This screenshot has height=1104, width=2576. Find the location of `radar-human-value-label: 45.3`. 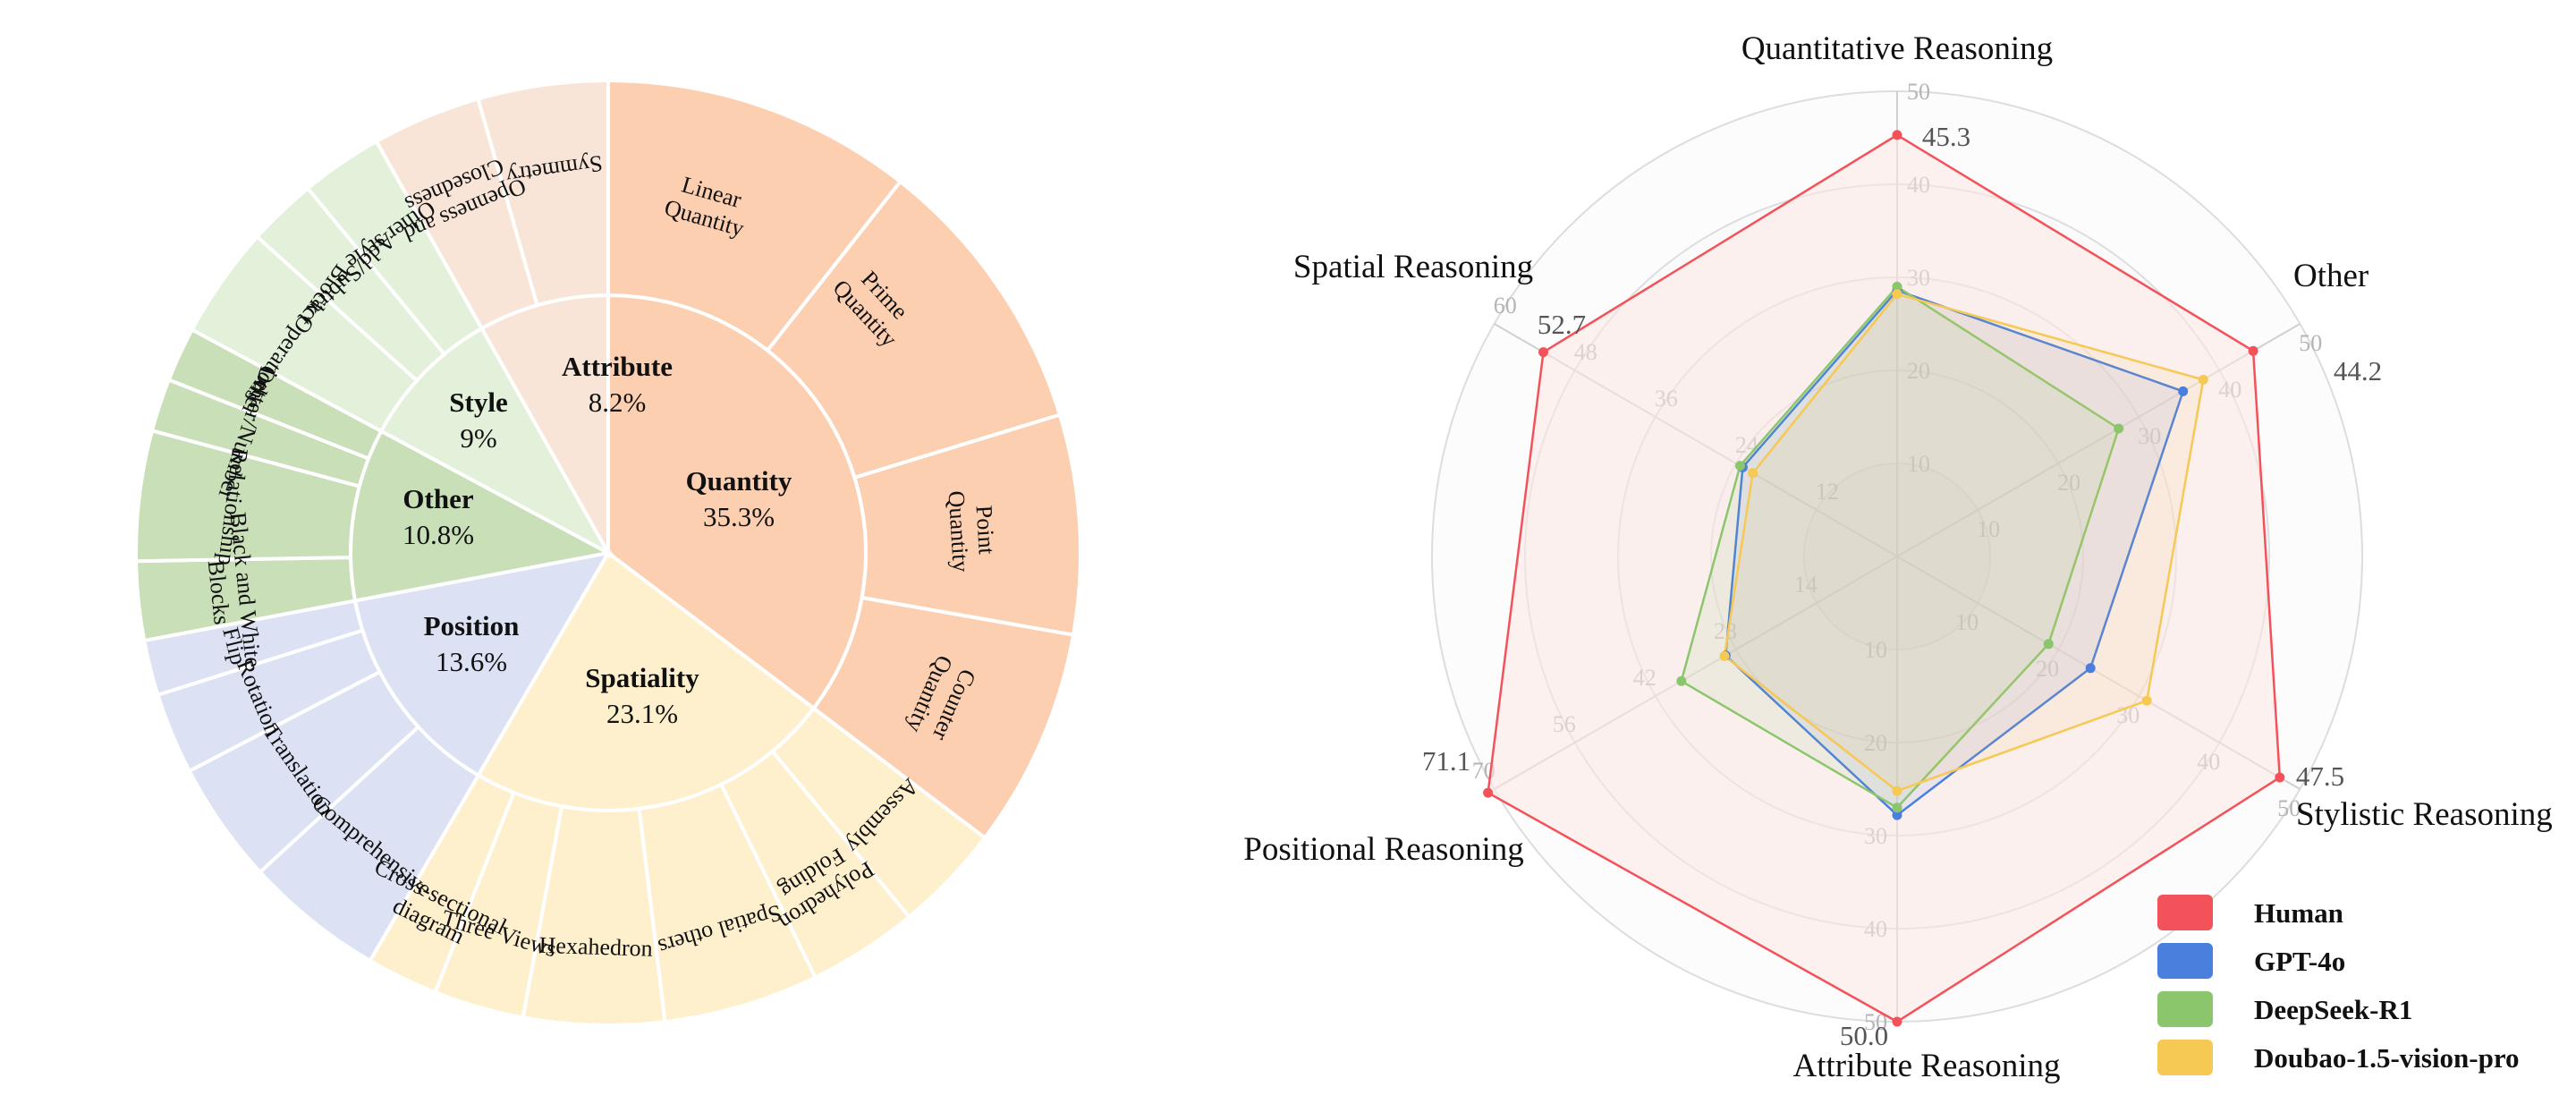

radar-human-value-label: 45.3 is located at coordinates (1946, 136).